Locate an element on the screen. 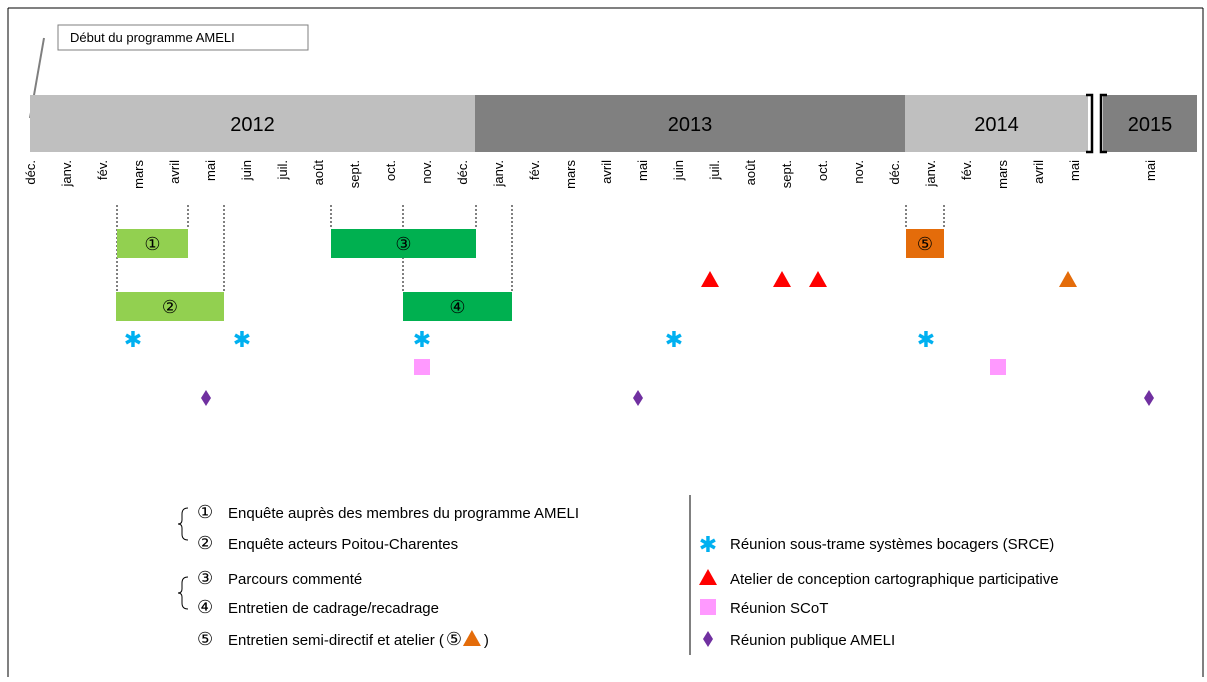 This screenshot has width=1207, height=682. legend-num: ② is located at coordinates (205, 543).